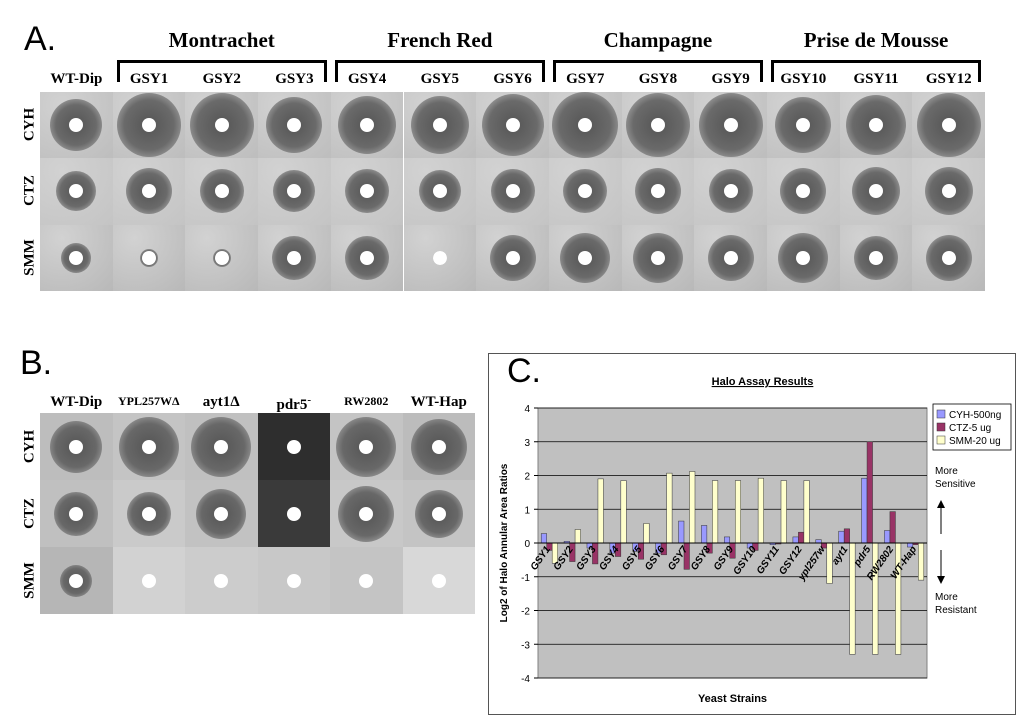 This screenshot has width=1024, height=727. What do you see at coordinates (970, 428) in the screenshot?
I see `legend-label: CTZ-5 ug` at bounding box center [970, 428].